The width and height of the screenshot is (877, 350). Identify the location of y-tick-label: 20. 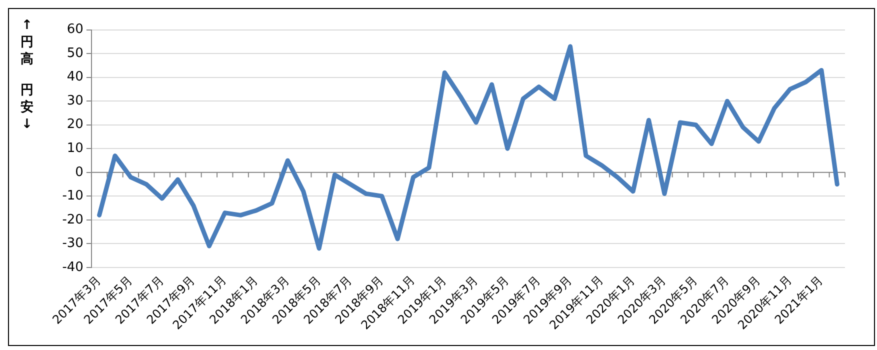
(75, 124).